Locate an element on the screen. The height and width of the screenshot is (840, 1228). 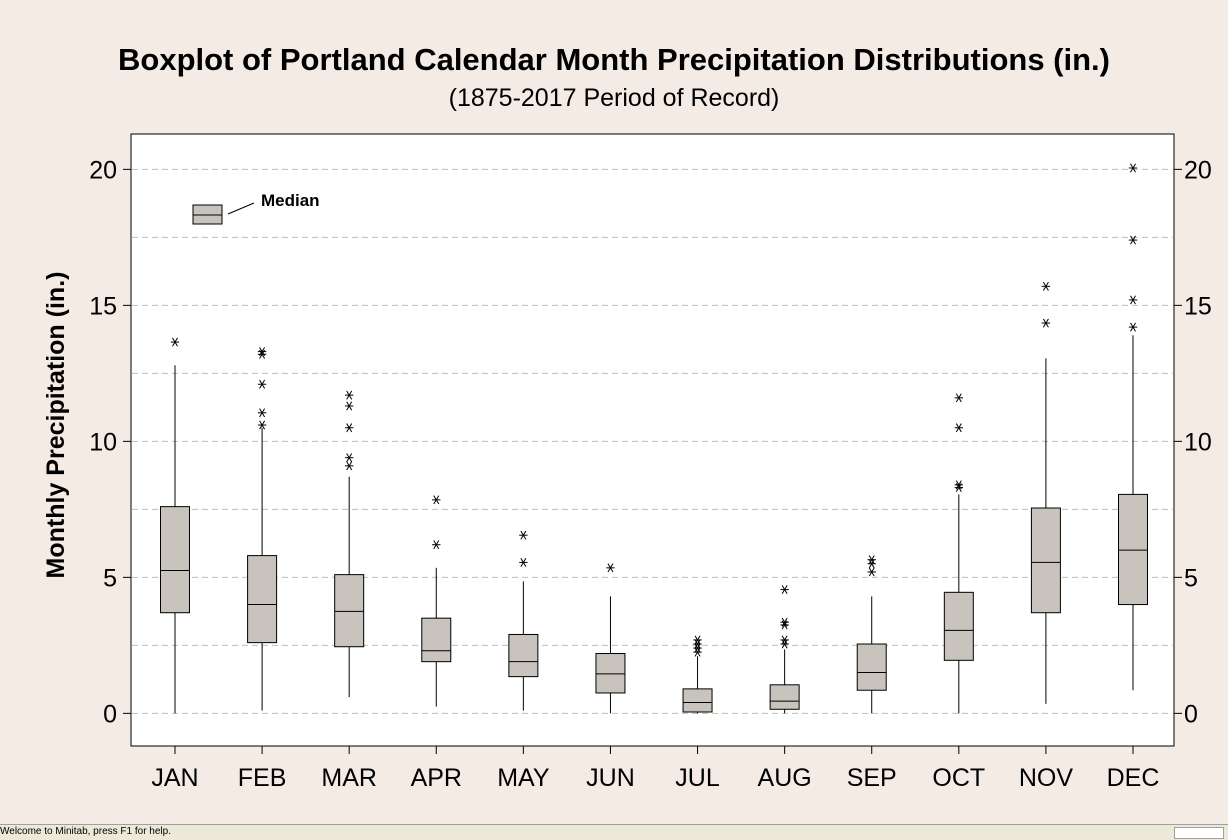
box-aug is located at coordinates (784, 649).